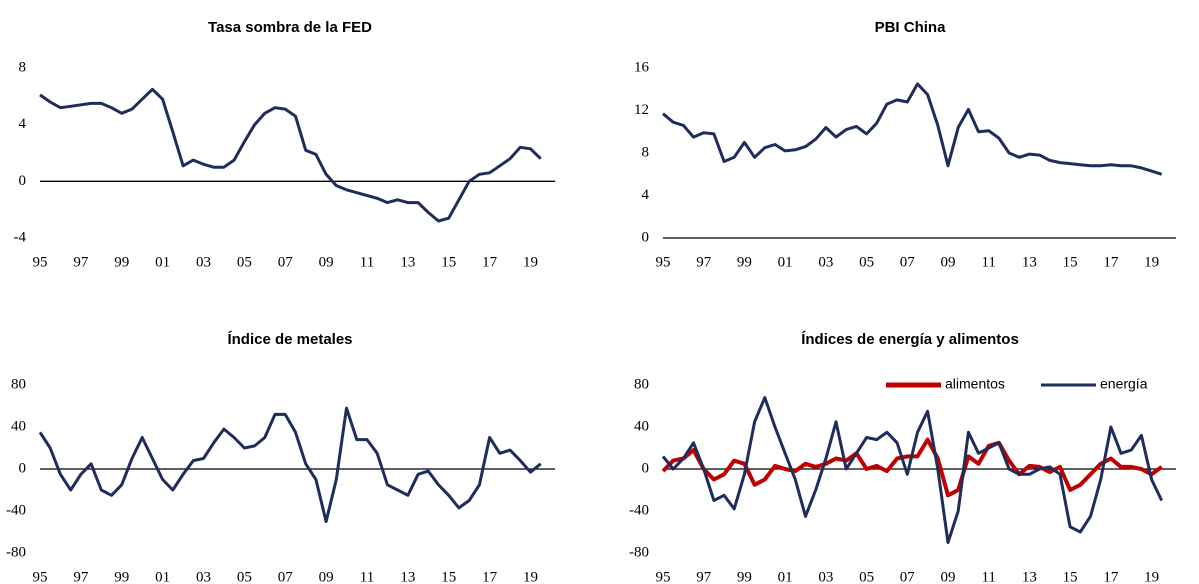 The width and height of the screenshot is (1199, 584). Describe the element at coordinates (290, 27) in the screenshot. I see `chart-title: Tasa sombra de la FED` at that location.